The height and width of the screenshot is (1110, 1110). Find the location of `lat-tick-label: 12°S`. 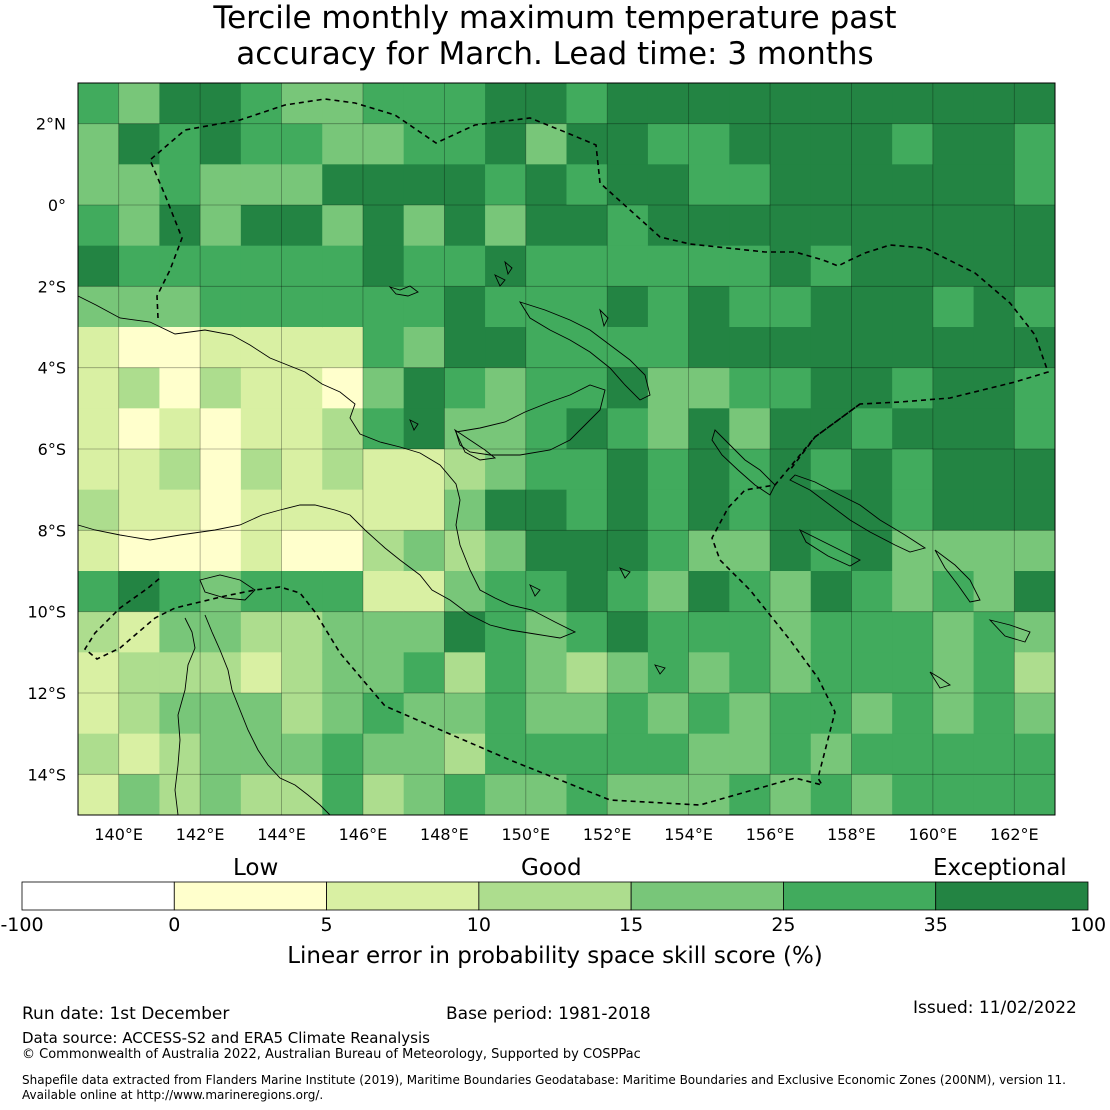

lat-tick-label: 12°S is located at coordinates (46, 693).